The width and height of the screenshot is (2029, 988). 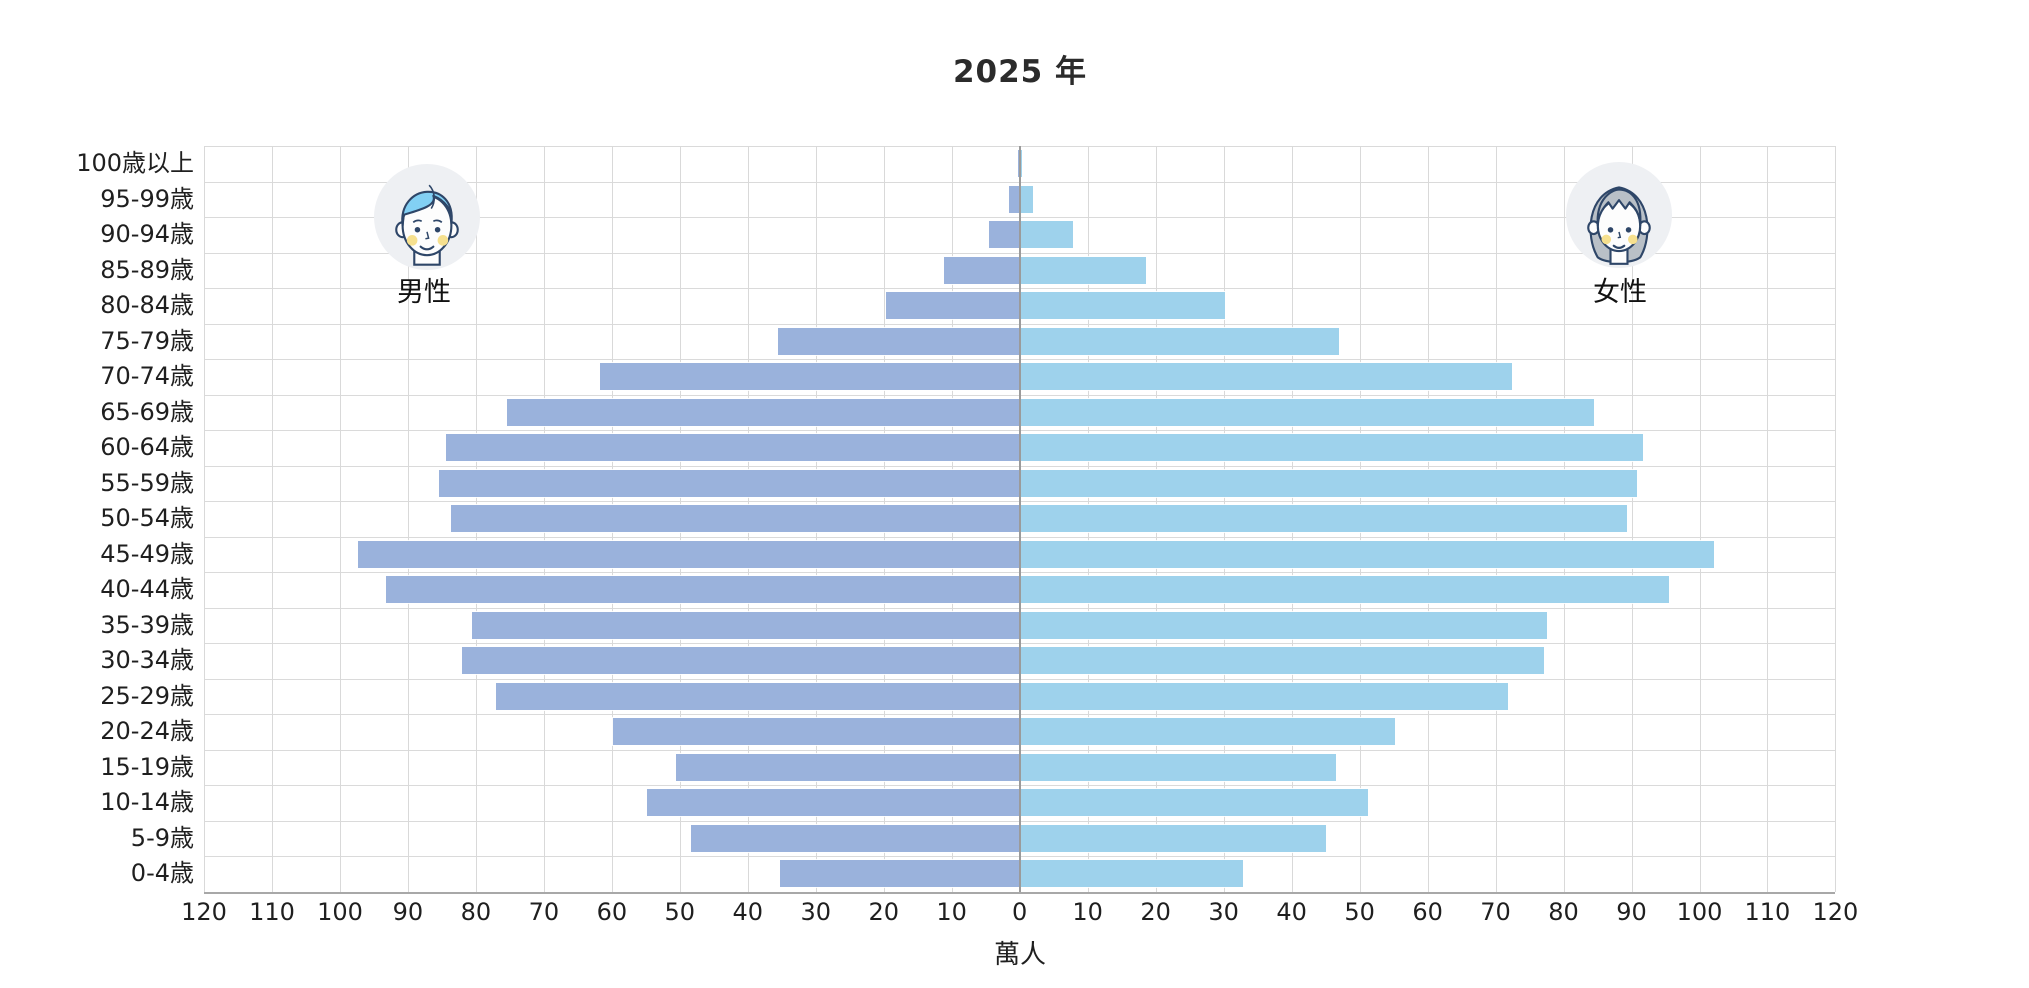 What do you see at coordinates (424, 292) in the screenshot?
I see `male-series-label: 男性` at bounding box center [424, 292].